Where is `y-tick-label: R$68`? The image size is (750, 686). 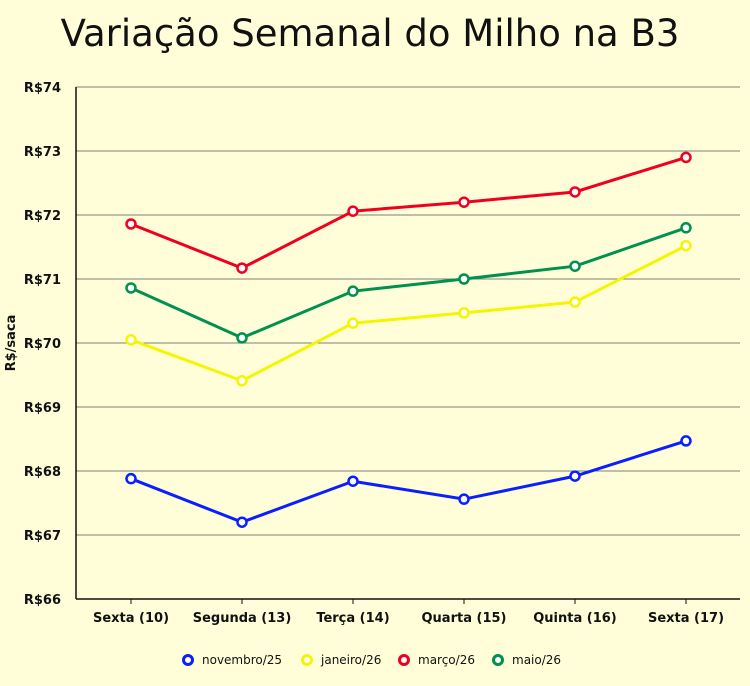
y-tick-label: R$68 is located at coordinates (42, 472).